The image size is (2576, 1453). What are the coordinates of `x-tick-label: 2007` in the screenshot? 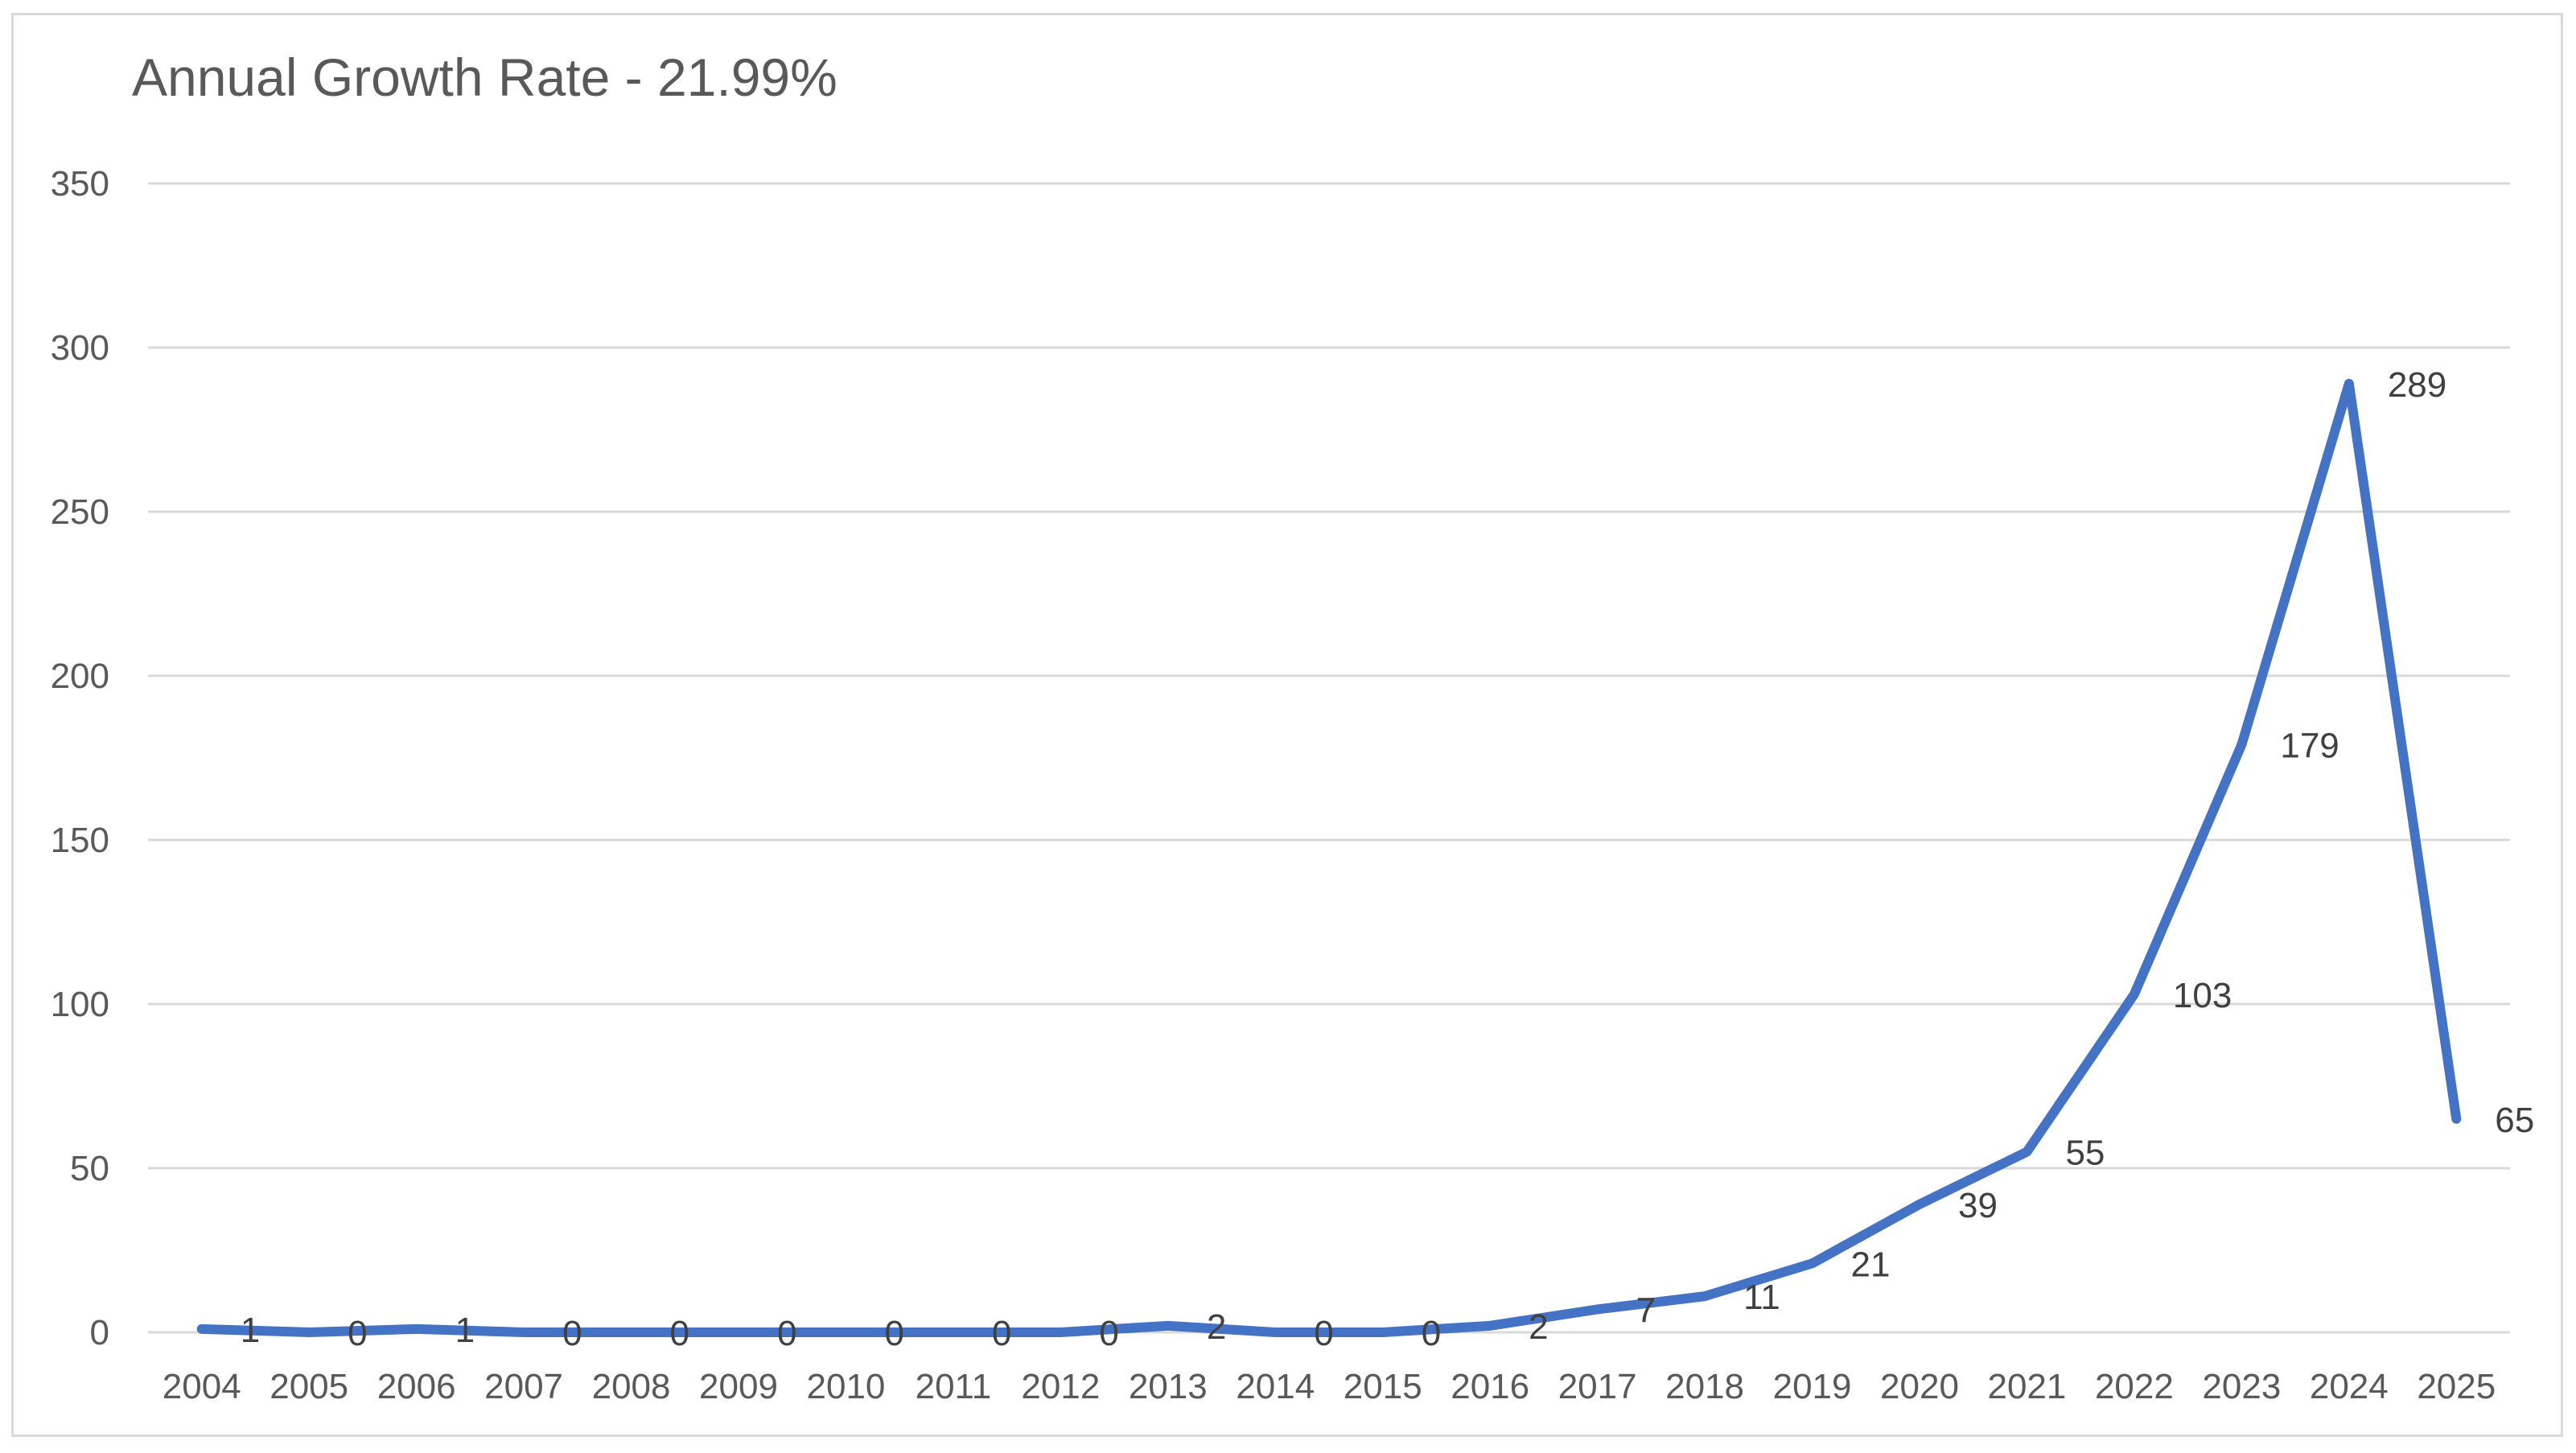 It's located at (523, 1386).